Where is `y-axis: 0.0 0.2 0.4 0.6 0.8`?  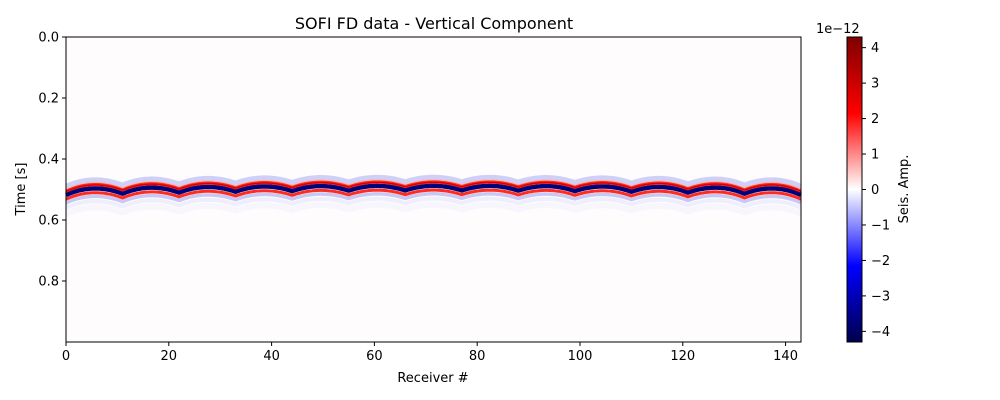
y-axis: 0.0 0.2 0.4 0.6 0.8 is located at coordinates (52, 160).